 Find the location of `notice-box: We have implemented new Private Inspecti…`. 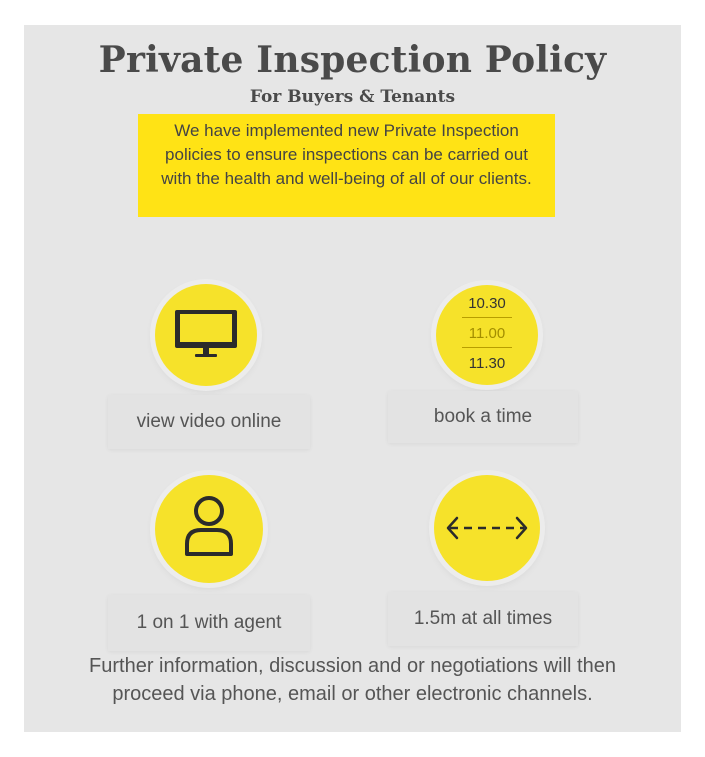

notice-box: We have implemented new Private Inspecti… is located at coordinates (346, 165).